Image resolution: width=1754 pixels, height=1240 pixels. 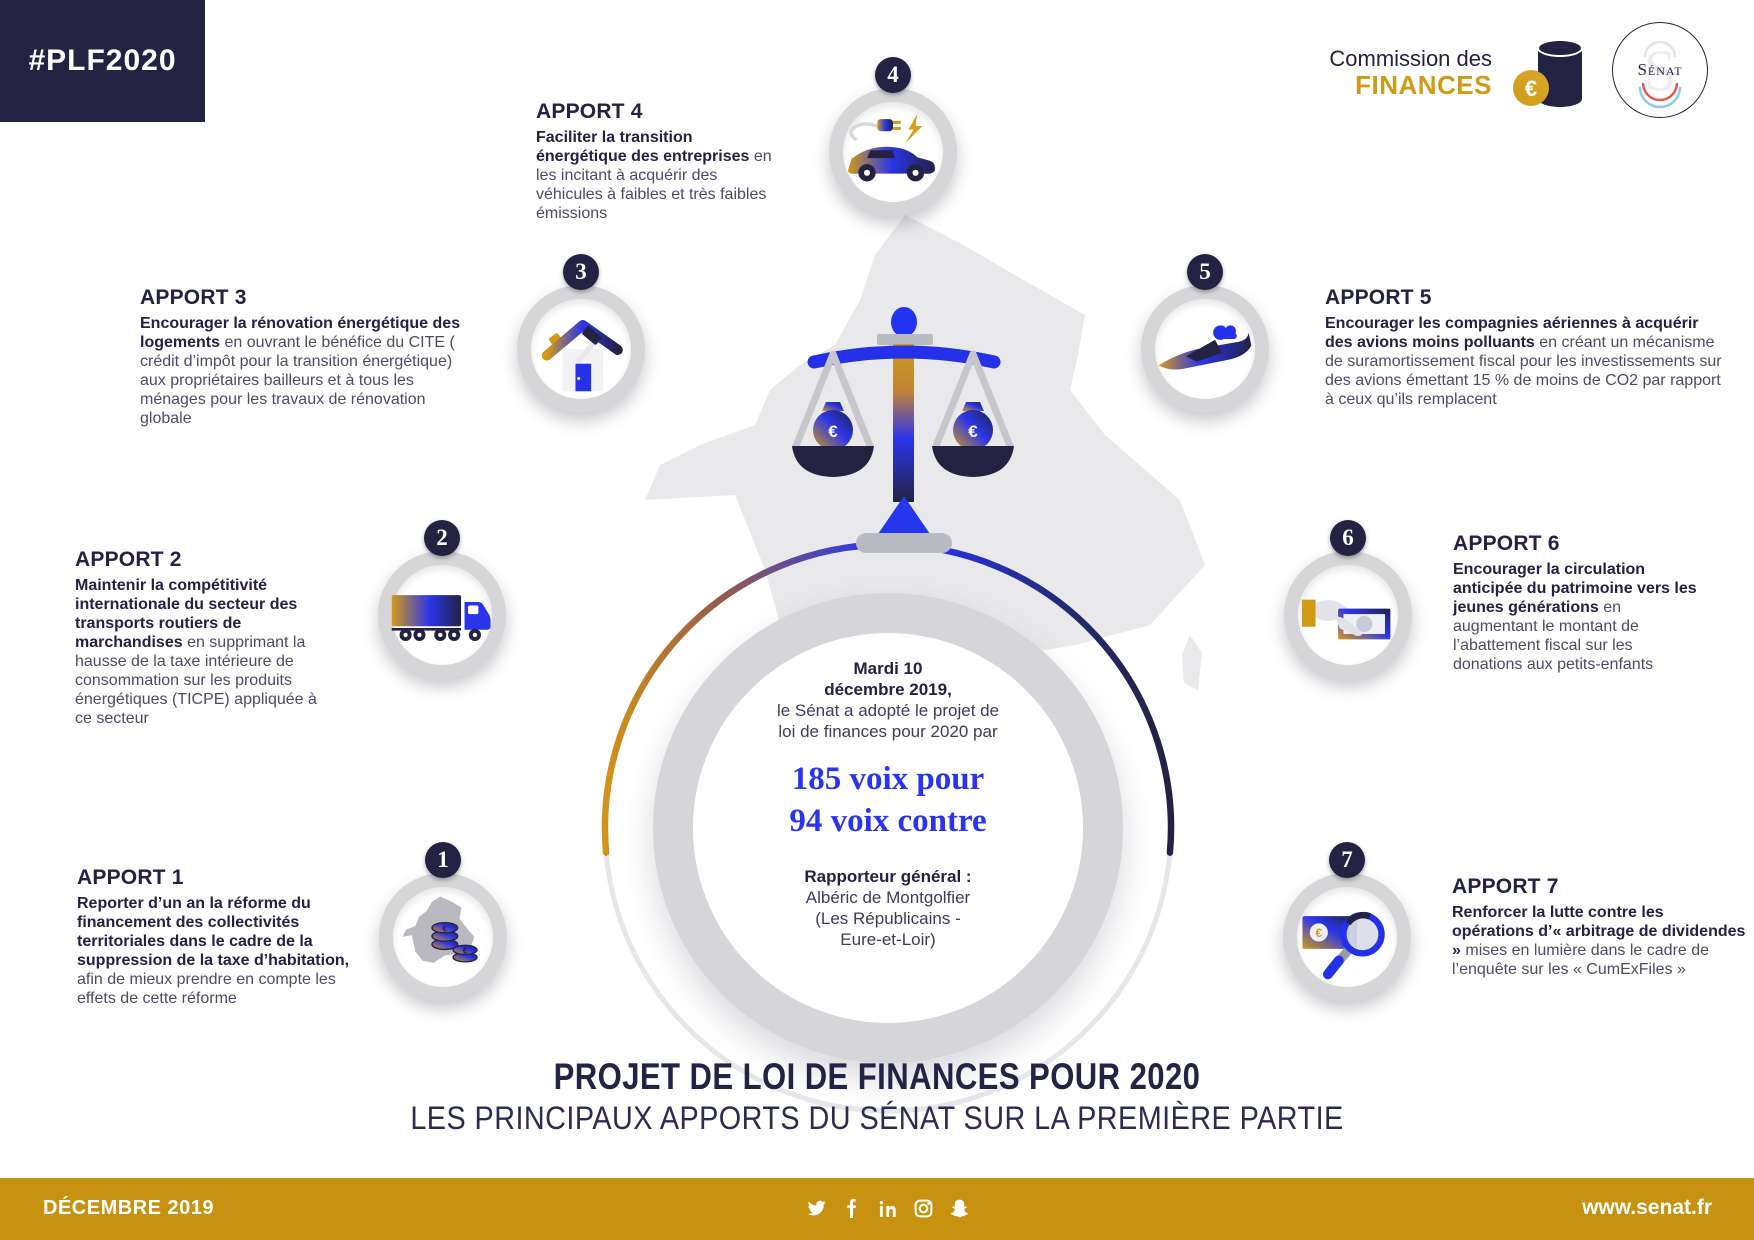 What do you see at coordinates (193, 297) in the screenshot?
I see `apport-3-title: APPORT 3` at bounding box center [193, 297].